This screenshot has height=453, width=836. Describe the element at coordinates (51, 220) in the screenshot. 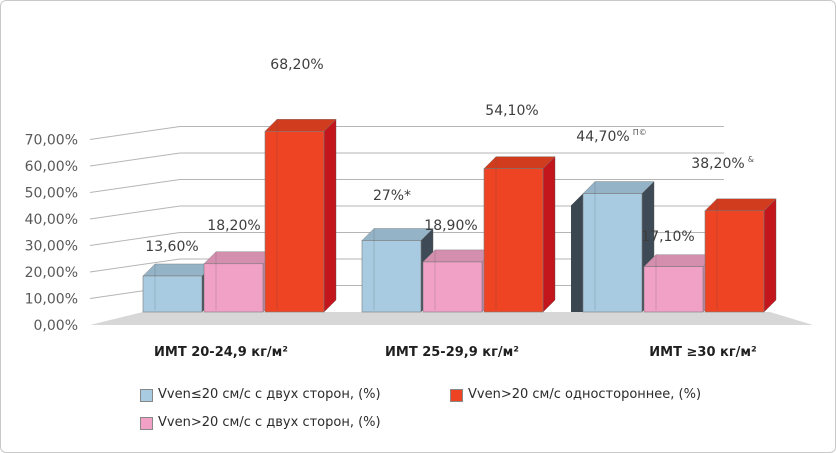

I see `y-tick-label-4: 40,00%` at that location.